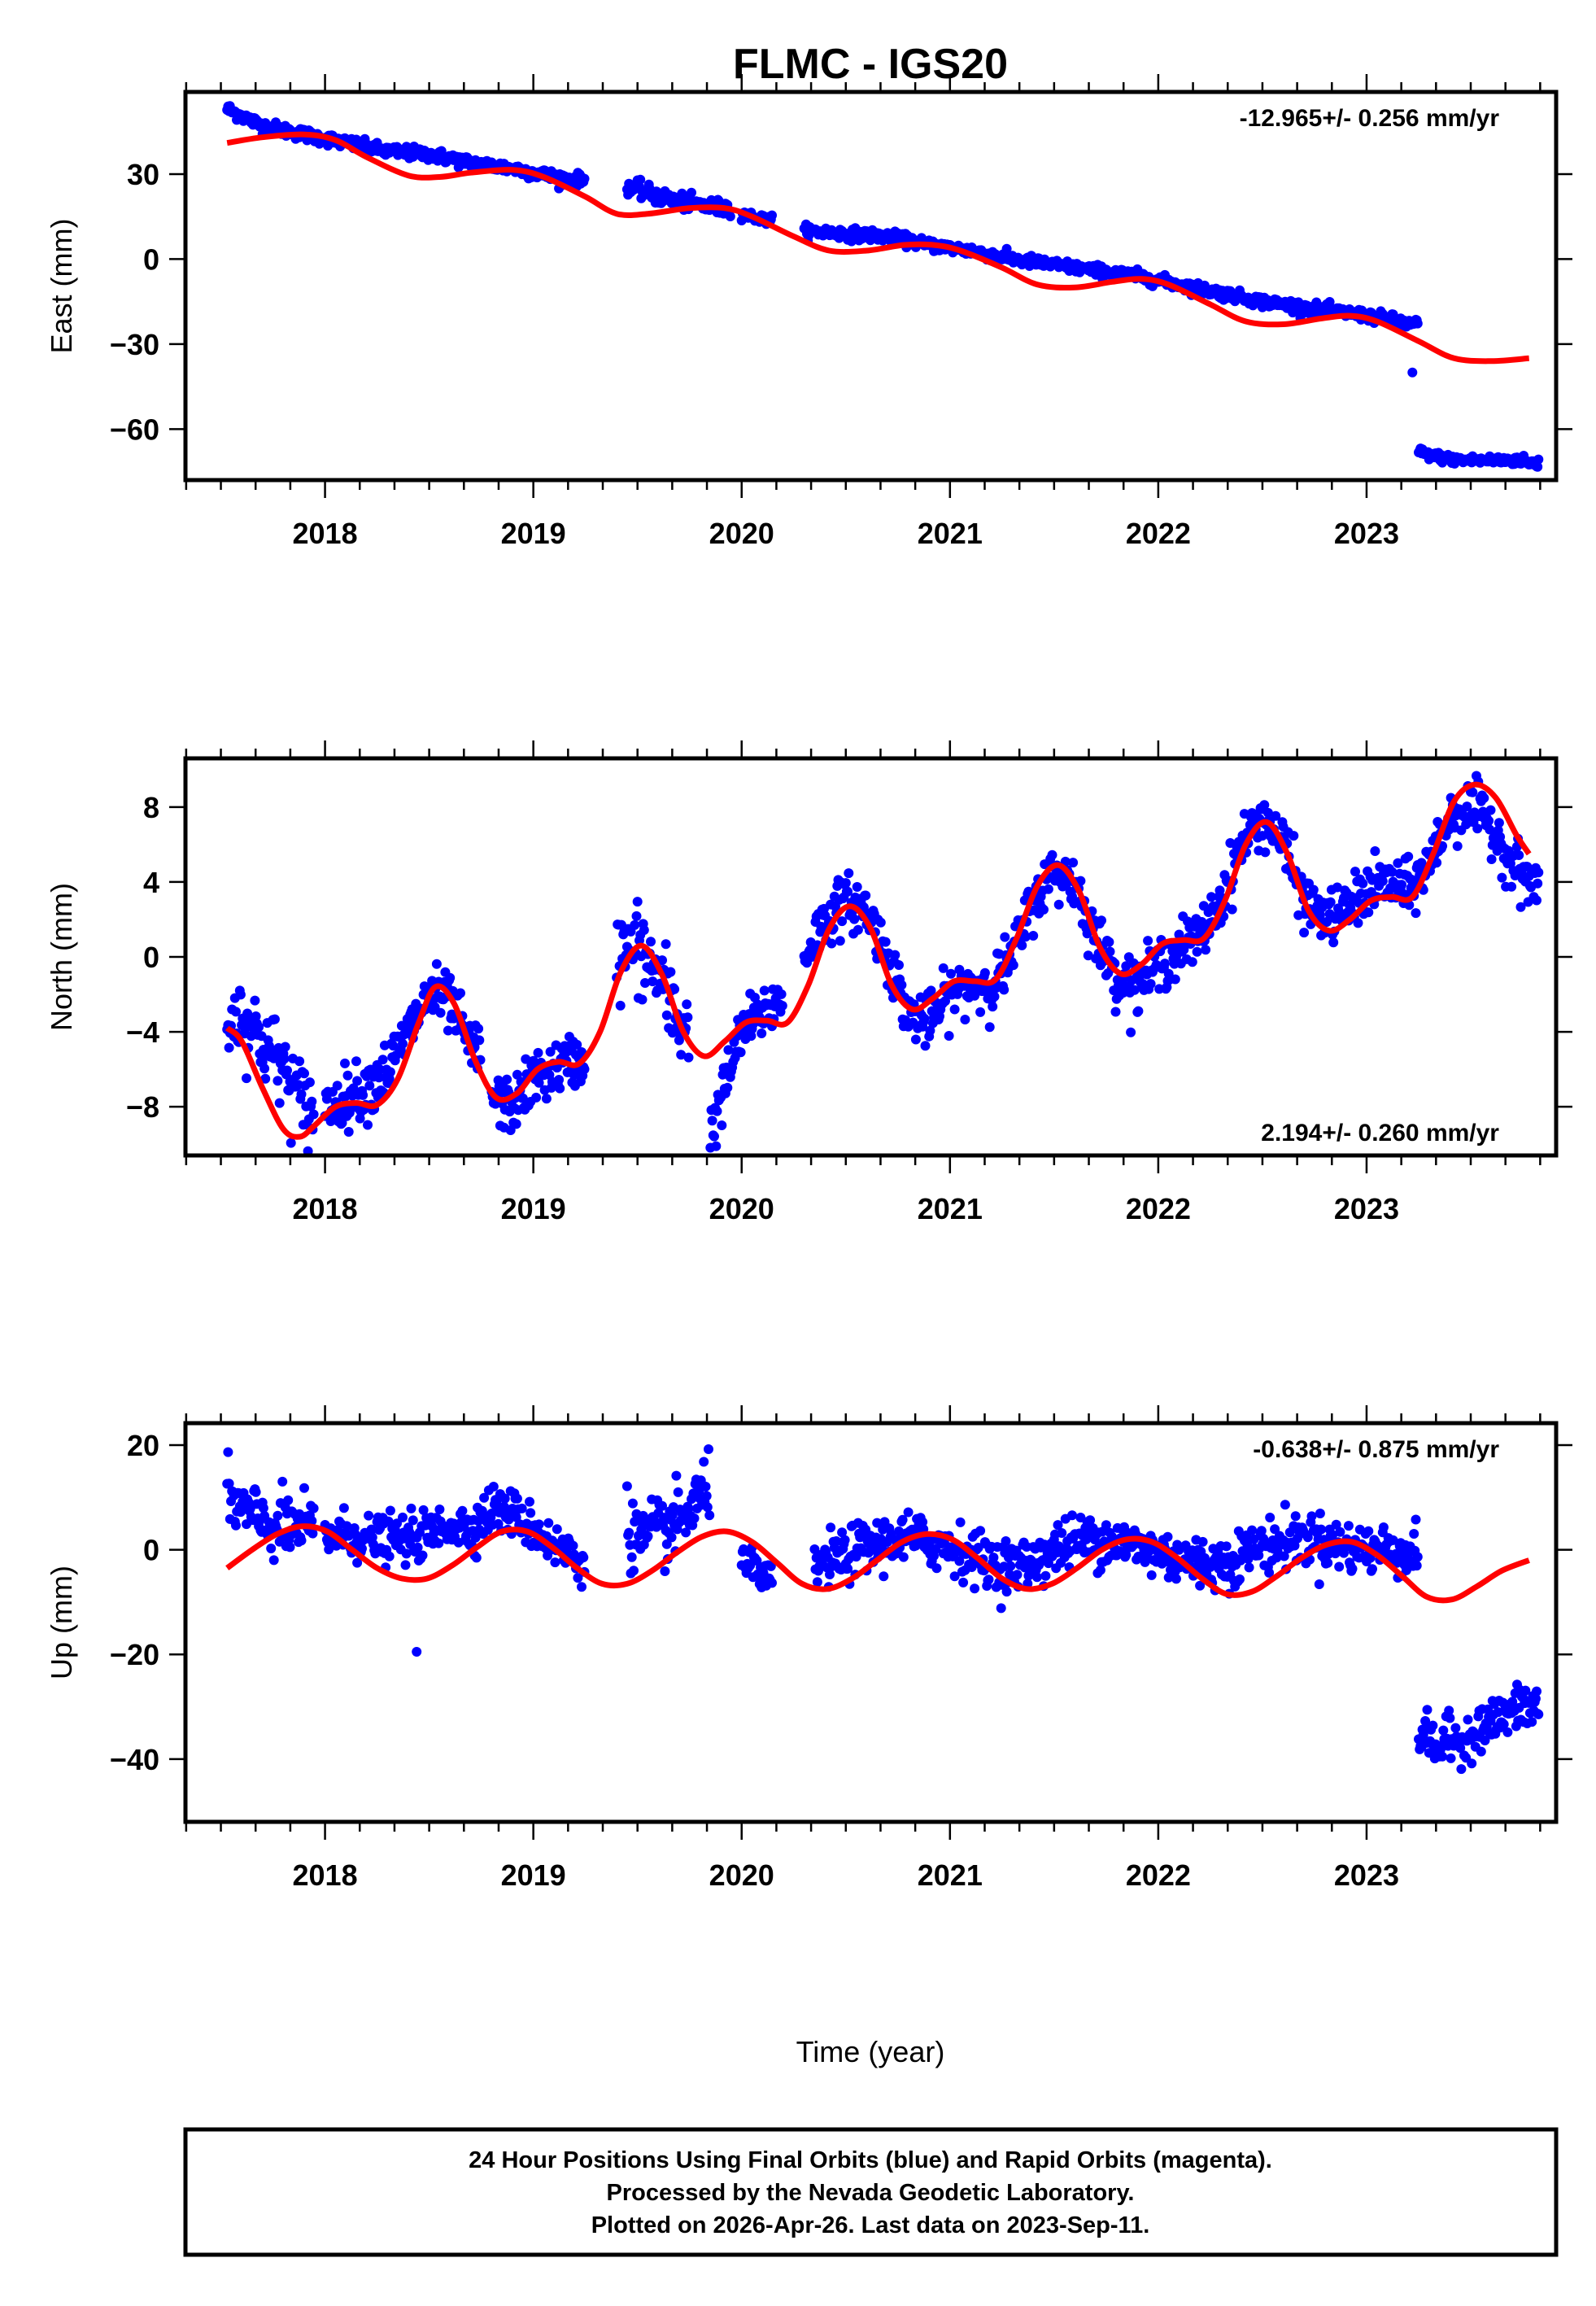 The height and width of the screenshot is (2306, 1596). What do you see at coordinates (61, 1622) in the screenshot?
I see `y-axis-label: Up (mm)` at bounding box center [61, 1622].